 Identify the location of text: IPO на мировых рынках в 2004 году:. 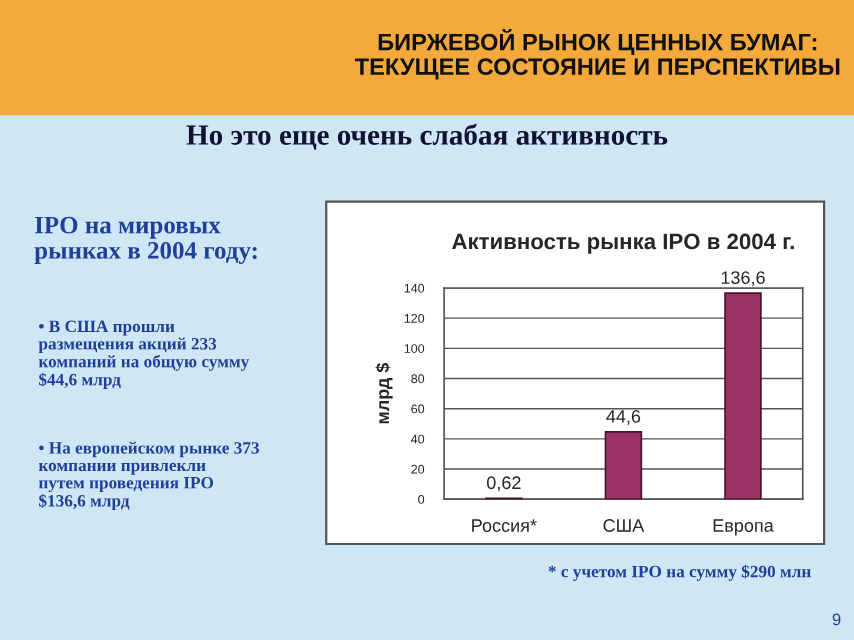
(145, 240).